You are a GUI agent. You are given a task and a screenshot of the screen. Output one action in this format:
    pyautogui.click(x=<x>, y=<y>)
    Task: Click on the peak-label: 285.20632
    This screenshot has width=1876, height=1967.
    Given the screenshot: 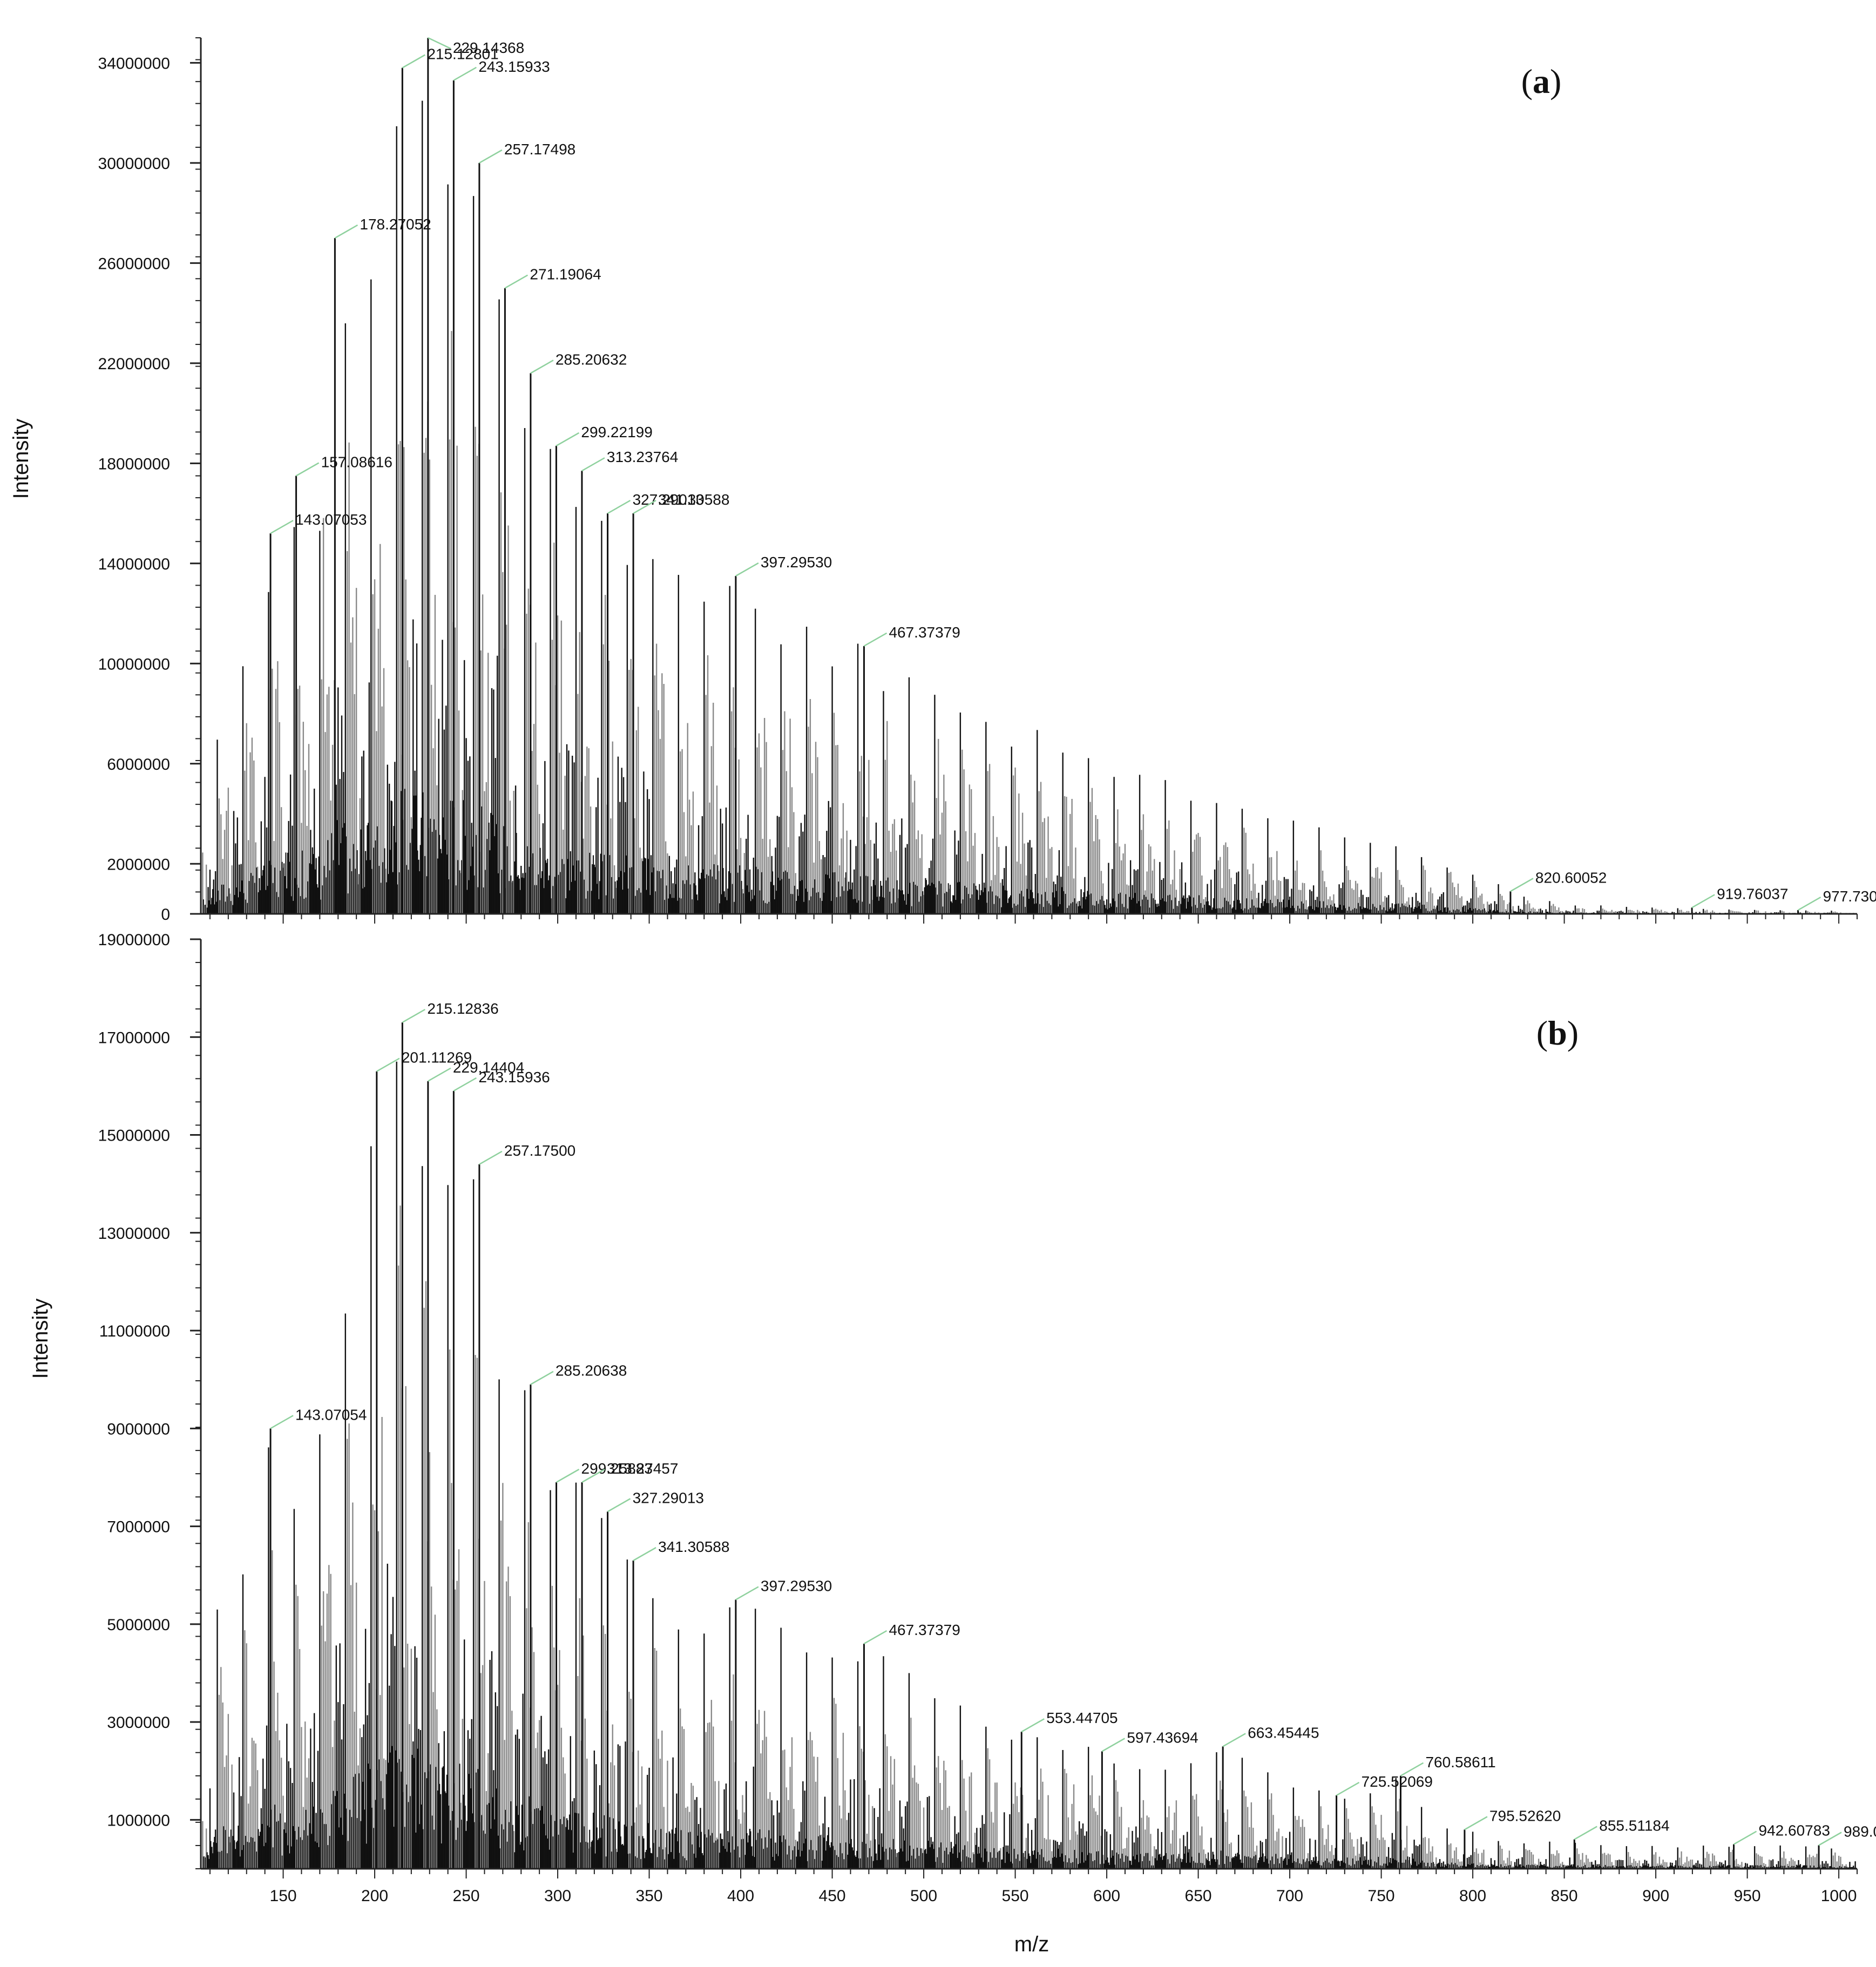 What is the action you would take?
    pyautogui.click(x=591, y=359)
    